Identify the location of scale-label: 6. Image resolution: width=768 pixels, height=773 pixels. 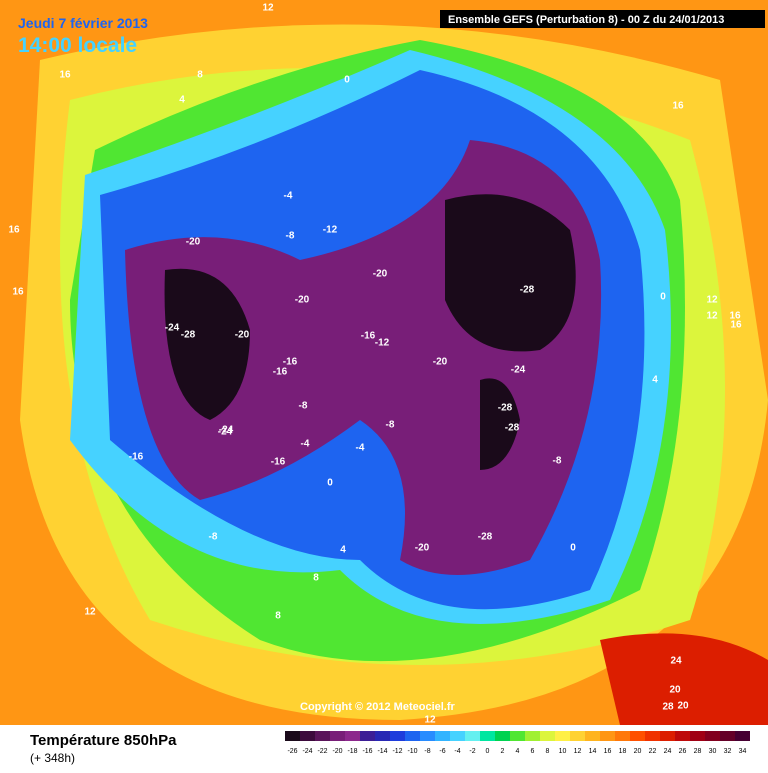
(533, 751).